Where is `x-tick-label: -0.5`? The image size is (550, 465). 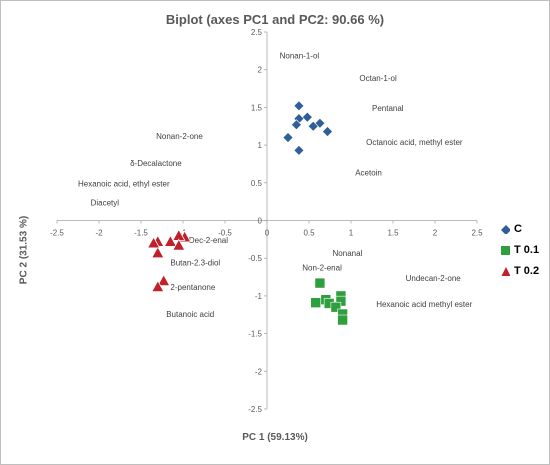 x-tick-label: -0.5 is located at coordinates (225, 233).